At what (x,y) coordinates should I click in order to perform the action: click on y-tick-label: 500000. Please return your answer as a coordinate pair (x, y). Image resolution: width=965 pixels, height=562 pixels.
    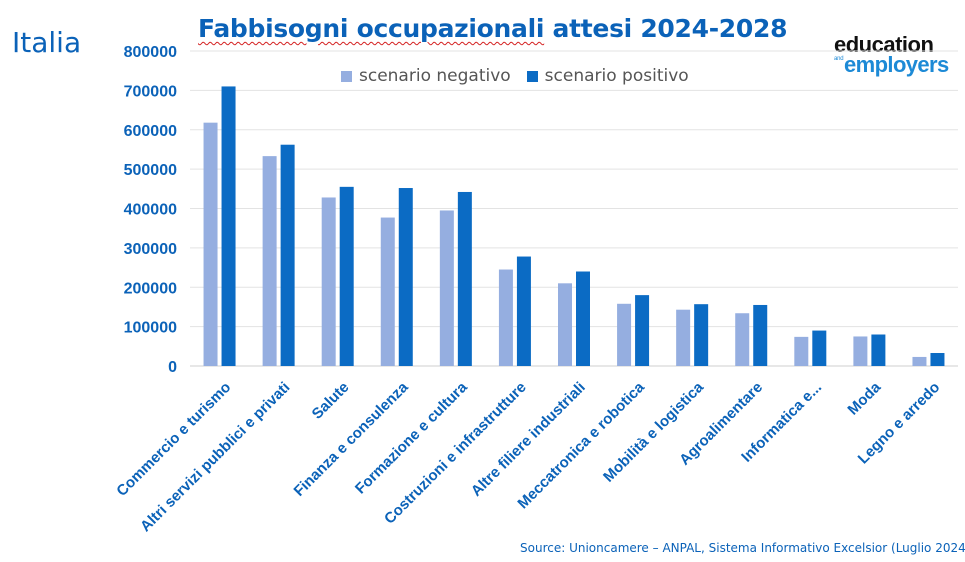
    Looking at the image, I should click on (150, 170).